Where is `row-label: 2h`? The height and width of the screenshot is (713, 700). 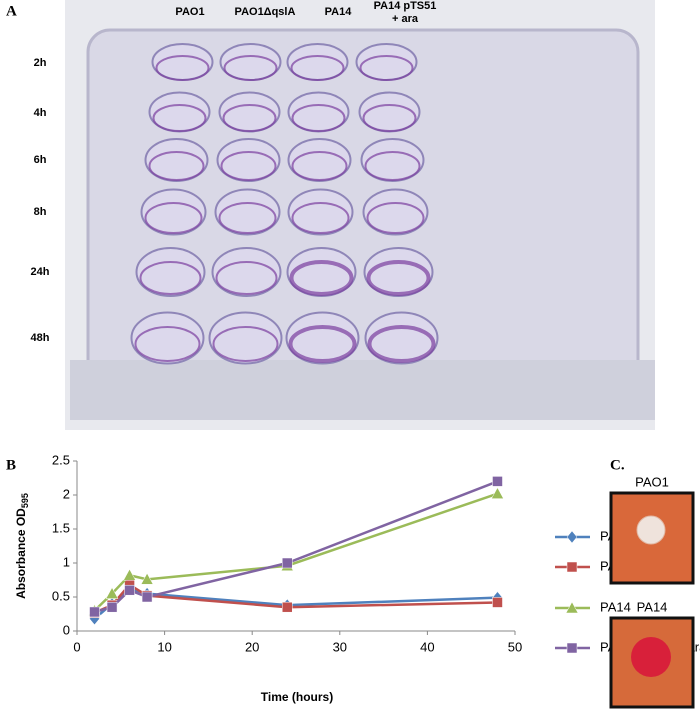
row-label: 2h is located at coordinates (40, 63).